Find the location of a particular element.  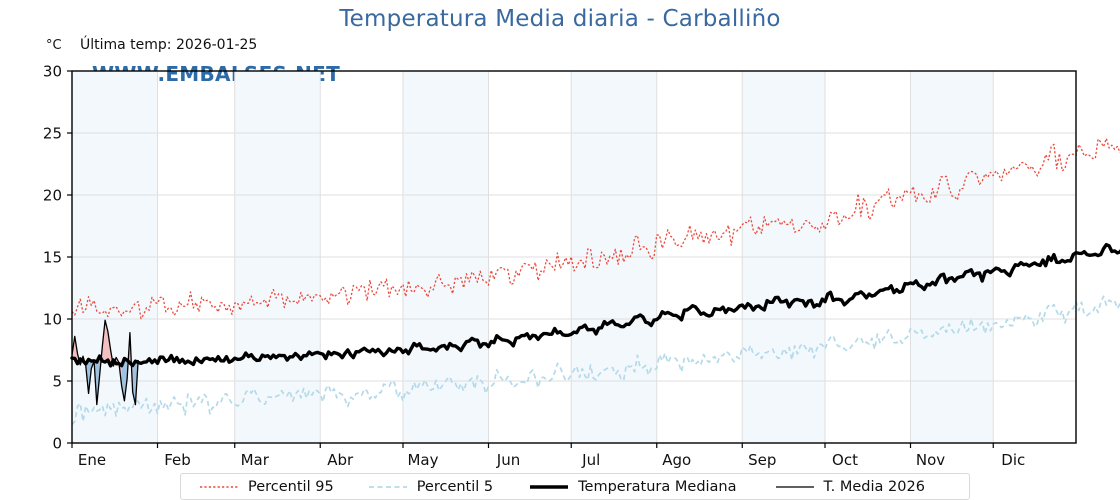

x-tick-label: Ene is located at coordinates (92, 460).